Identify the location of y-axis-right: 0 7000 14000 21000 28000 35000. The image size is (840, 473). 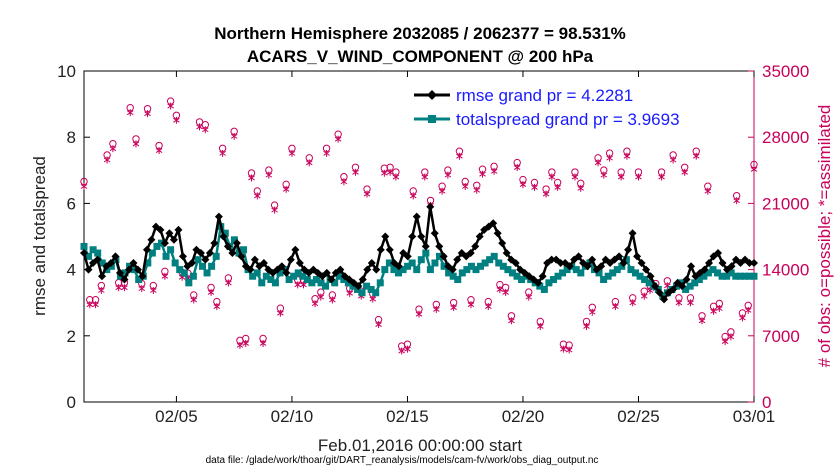
(778, 237).